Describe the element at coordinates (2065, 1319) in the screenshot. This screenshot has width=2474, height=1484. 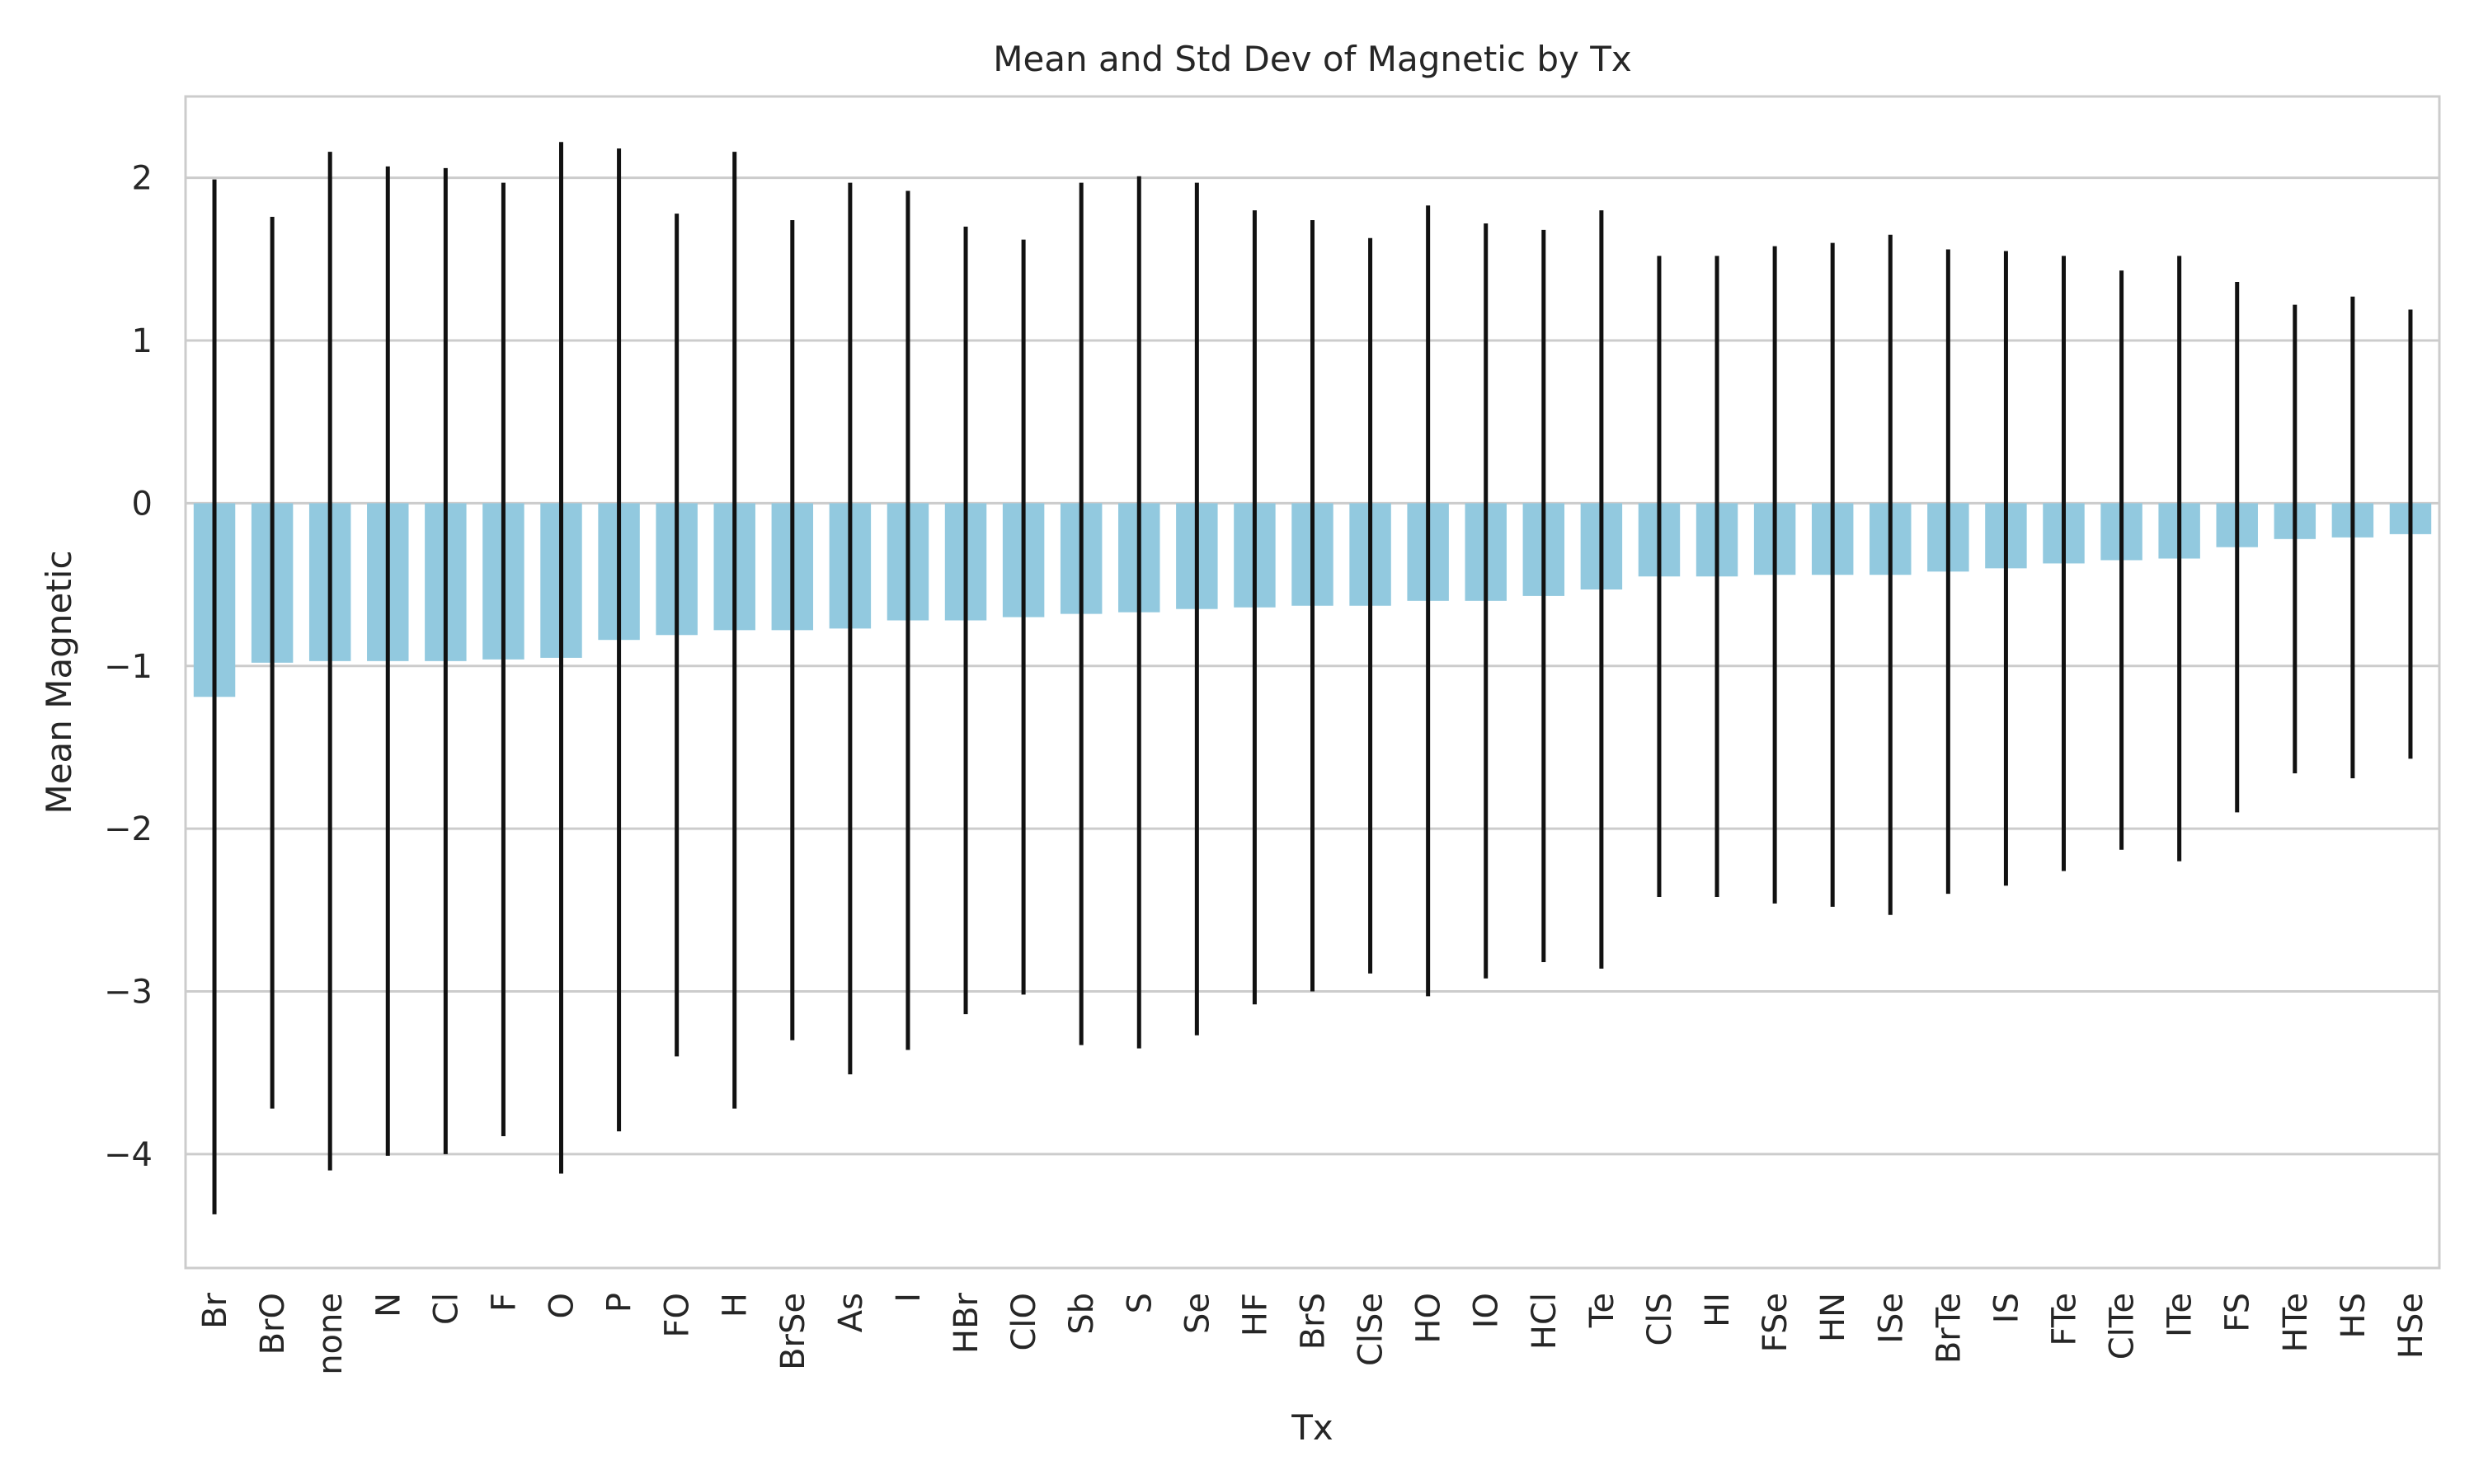
I see `x-tick-label: FTe` at that location.